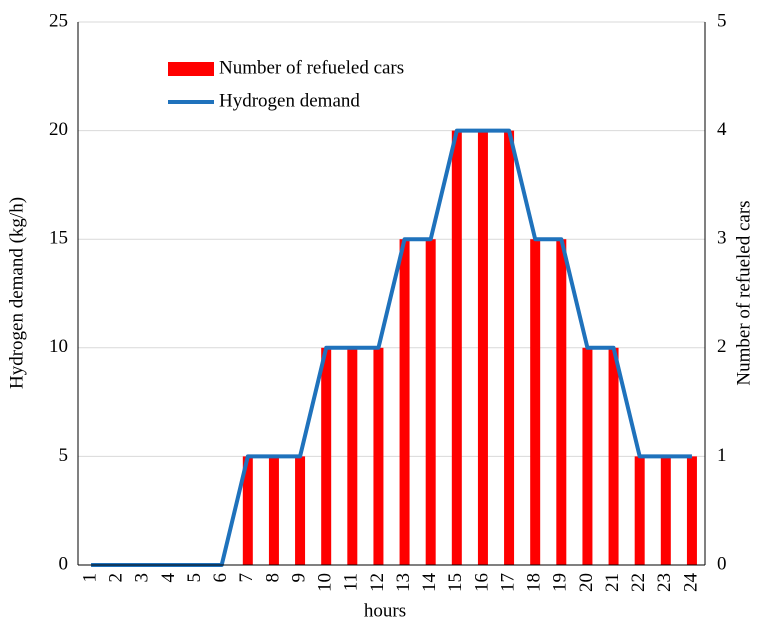 Image resolution: width=759 pixels, height=624 pixels. I want to click on y-tick-label: 25, so click(58, 20).